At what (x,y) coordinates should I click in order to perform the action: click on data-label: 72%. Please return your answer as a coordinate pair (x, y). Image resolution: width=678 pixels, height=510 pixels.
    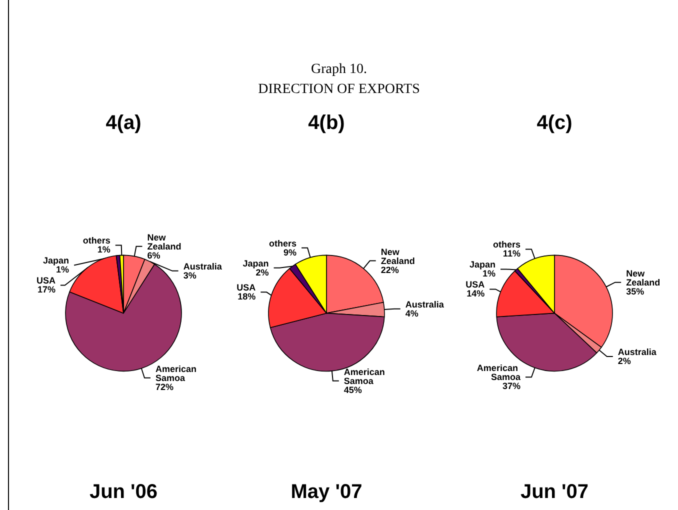
    Looking at the image, I should click on (165, 387).